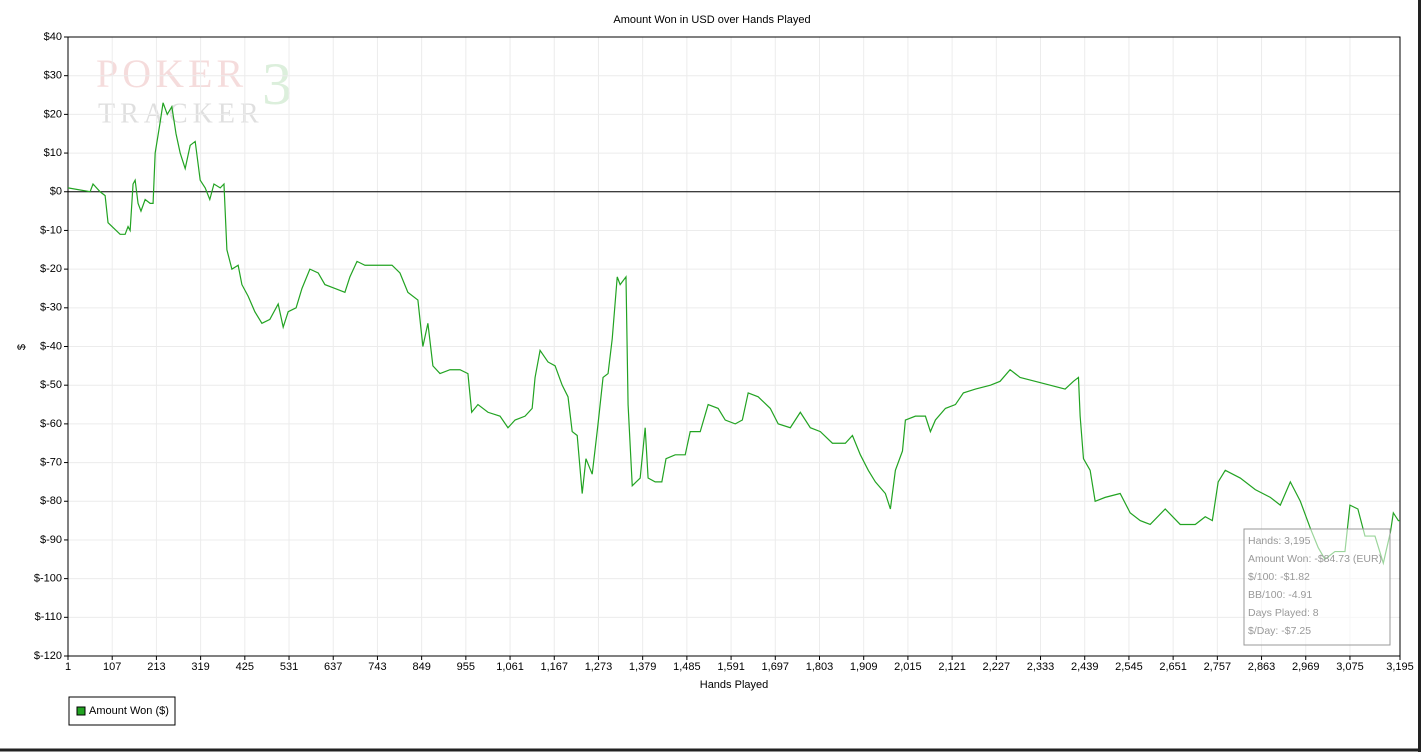 Image resolution: width=1421 pixels, height=752 pixels. What do you see at coordinates (1350, 667) in the screenshot?
I see `x-tick-label: 3,075` at bounding box center [1350, 667].